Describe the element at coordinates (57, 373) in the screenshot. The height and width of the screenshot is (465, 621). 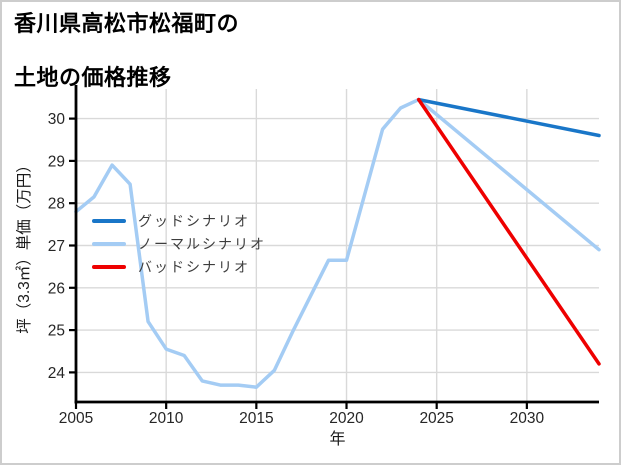
I see `y-tick-label: 24` at that location.